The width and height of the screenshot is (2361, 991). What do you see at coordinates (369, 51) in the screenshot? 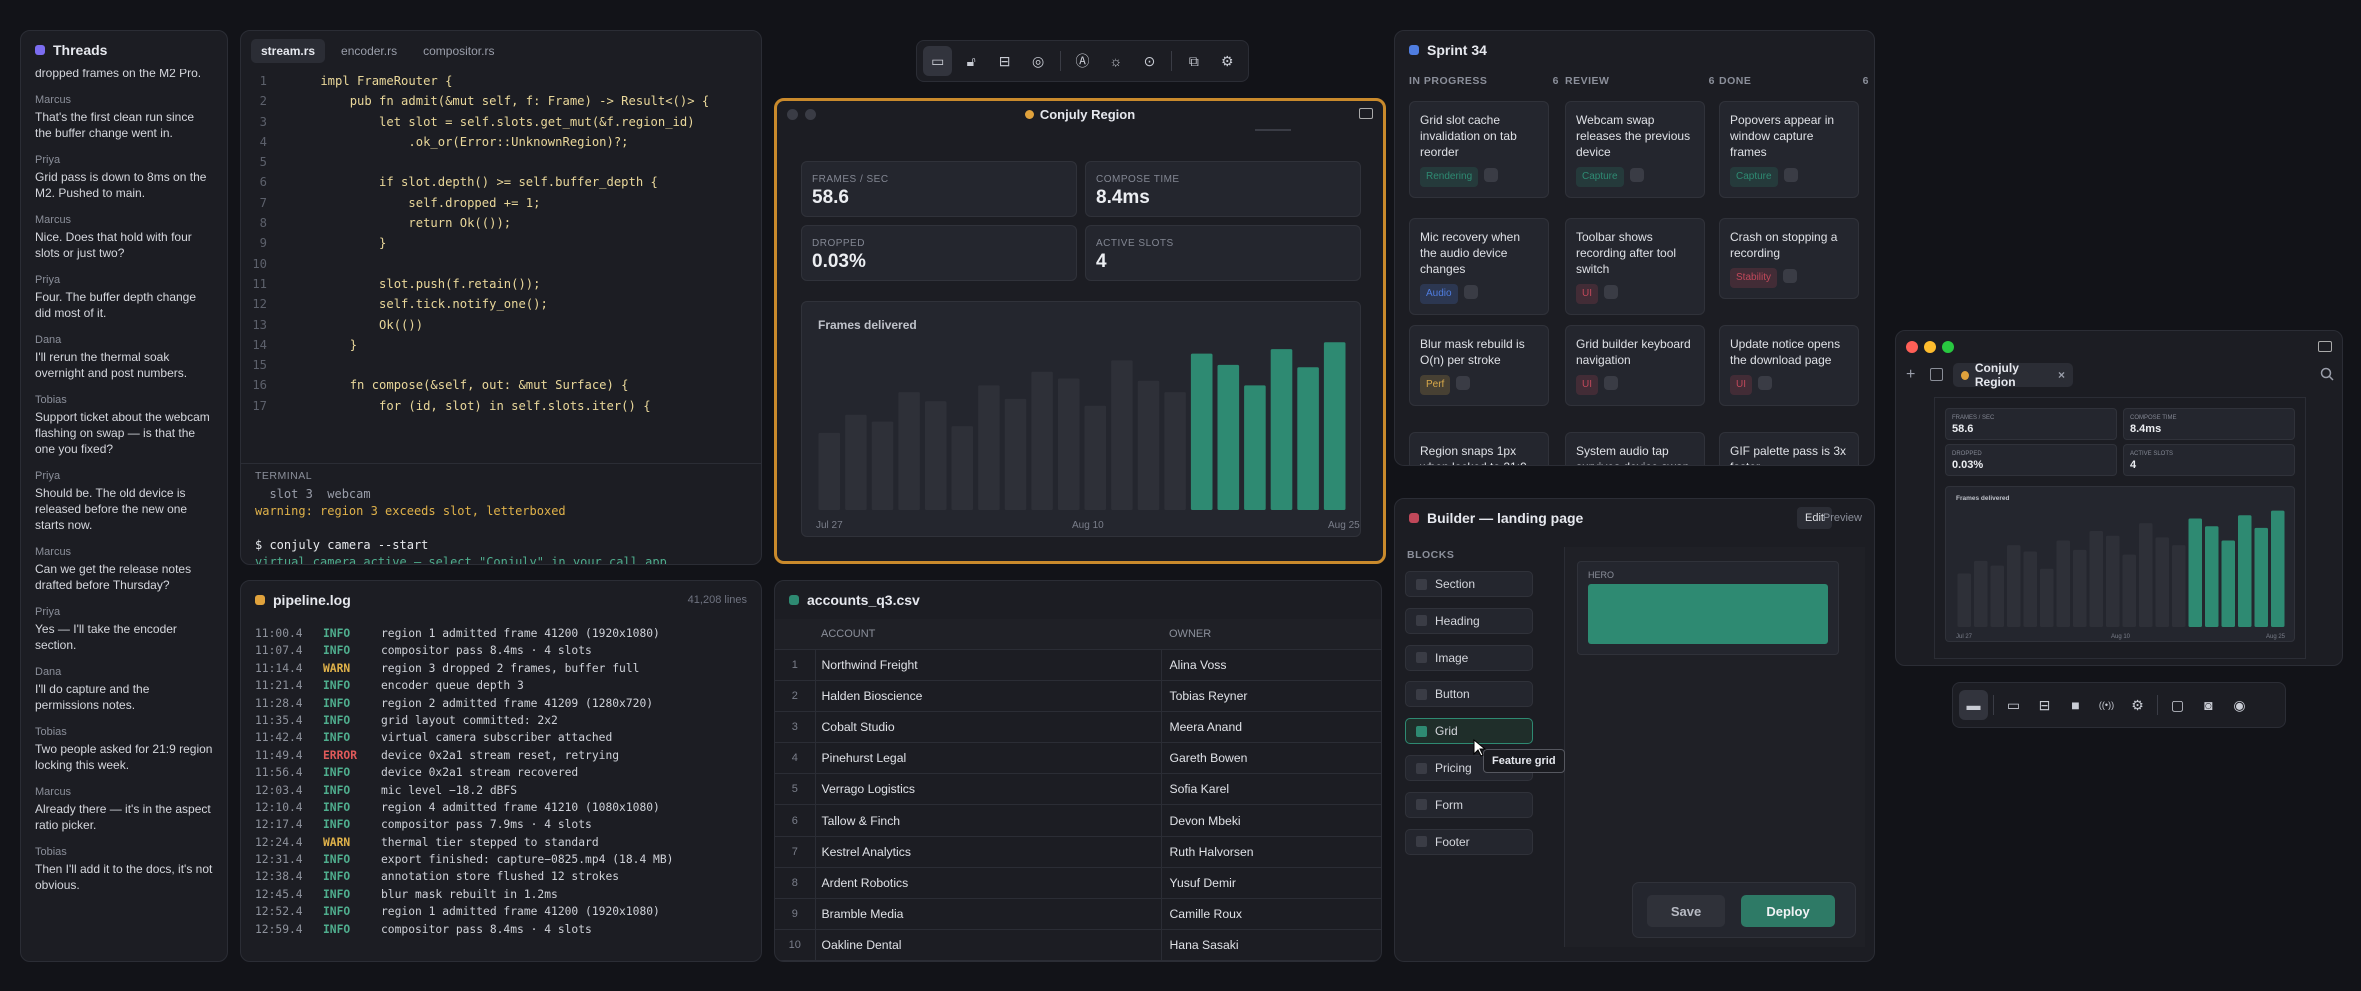
I see `tab-encoder: encoder.rs` at bounding box center [369, 51].